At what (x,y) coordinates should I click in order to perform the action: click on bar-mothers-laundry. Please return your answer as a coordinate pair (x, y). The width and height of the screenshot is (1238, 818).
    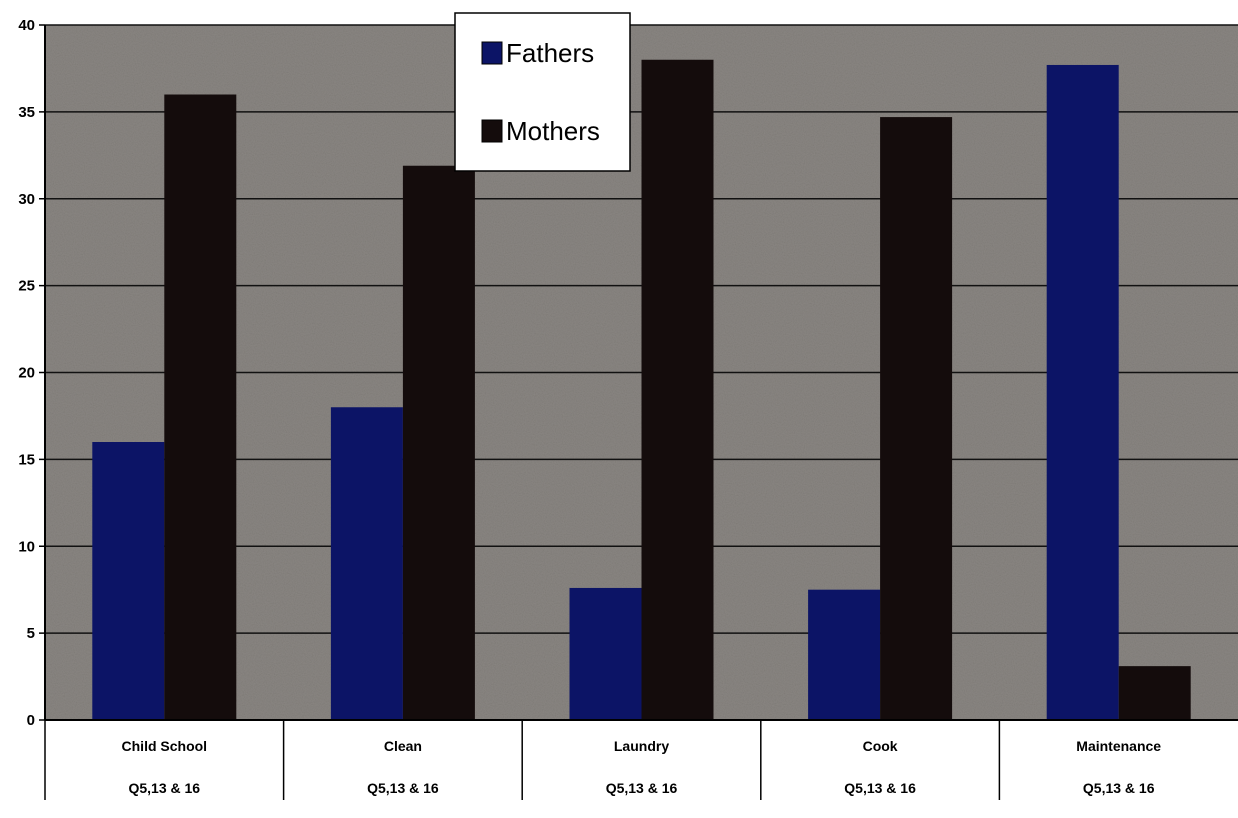
    Looking at the image, I should click on (677, 389).